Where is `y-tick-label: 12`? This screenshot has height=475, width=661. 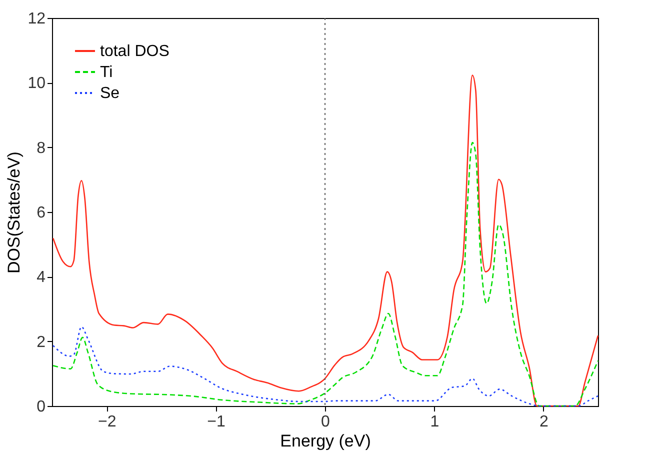
y-tick-label: 12 is located at coordinates (37, 19).